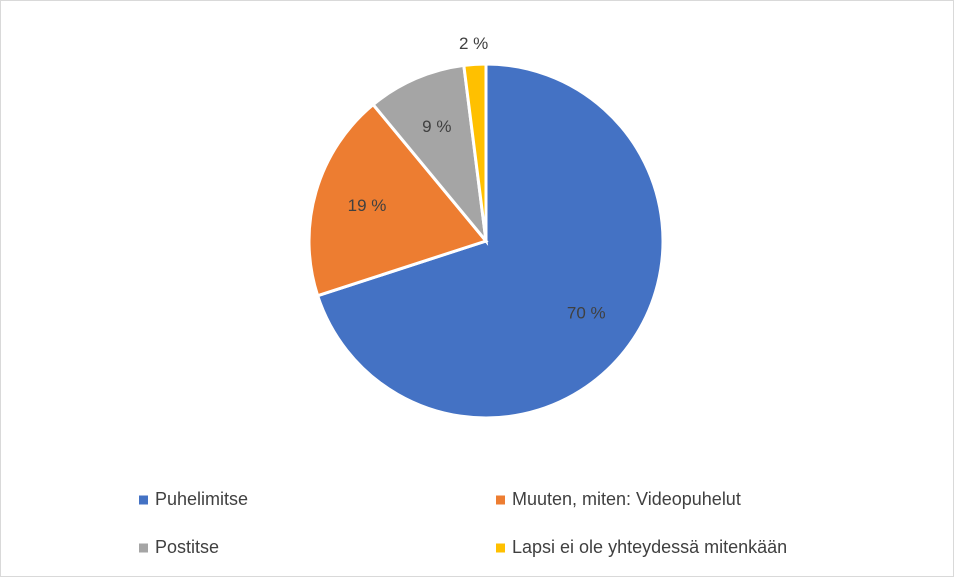 This screenshot has height=578, width=955. Describe the element at coordinates (626, 499) in the screenshot. I see `legend-label: Muuten, miten: Videopuhelut` at that location.